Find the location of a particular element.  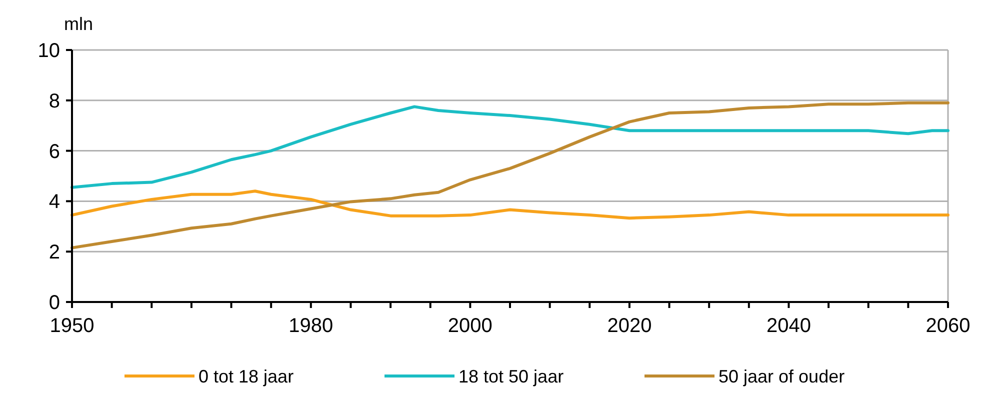

legend-label: 50 jaar of ouder is located at coordinates (781, 376).